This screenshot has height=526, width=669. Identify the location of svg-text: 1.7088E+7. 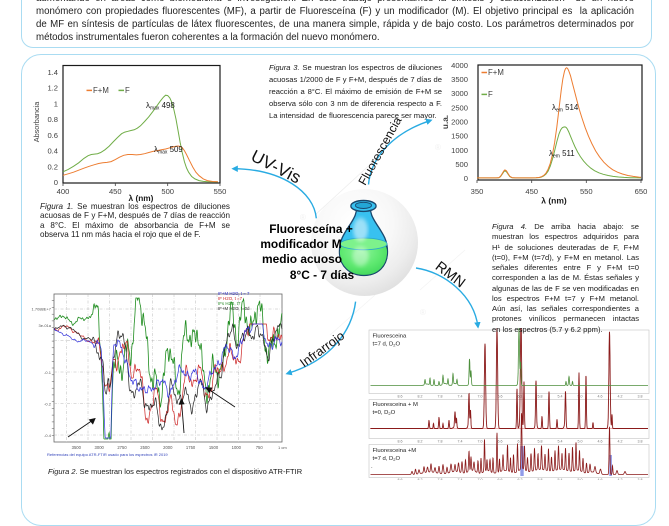
(42, 309).